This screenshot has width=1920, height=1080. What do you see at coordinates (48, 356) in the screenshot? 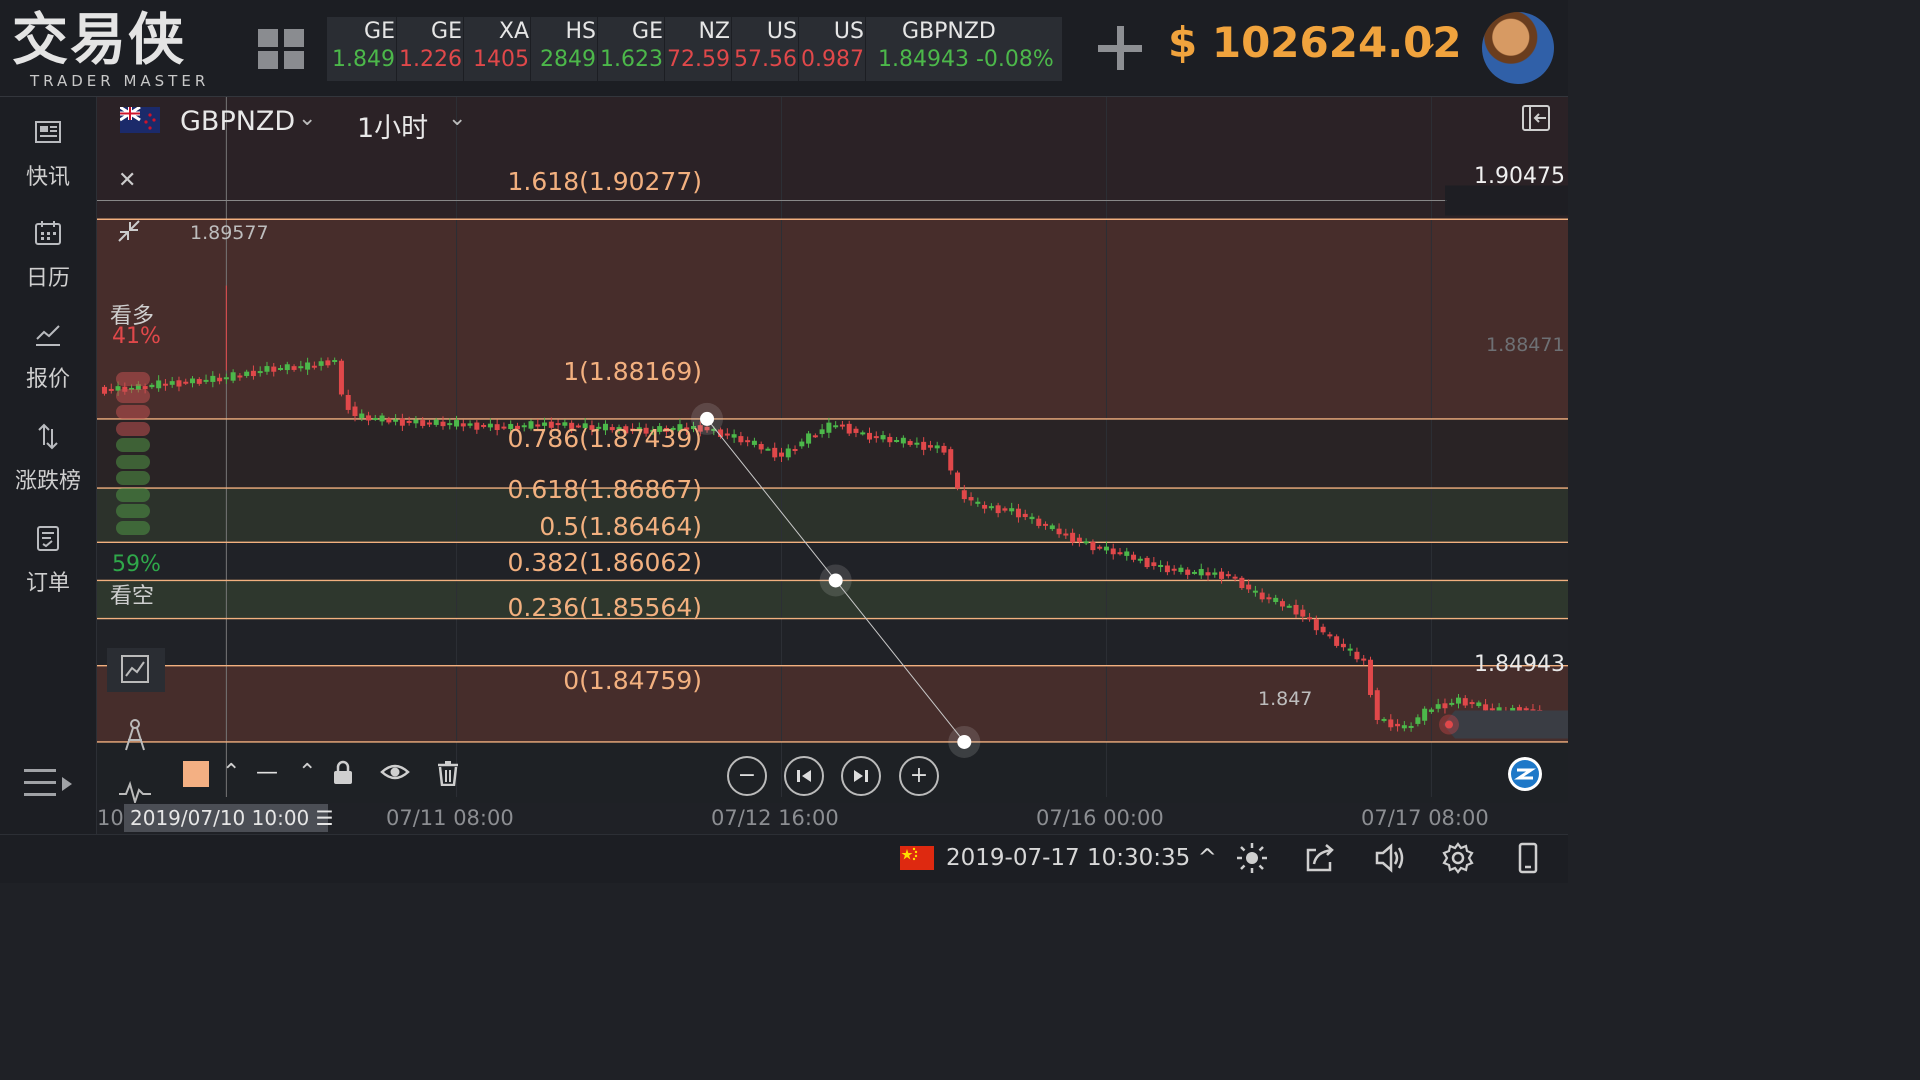
I see `sidebar-item-quotes: 报价` at bounding box center [48, 356].